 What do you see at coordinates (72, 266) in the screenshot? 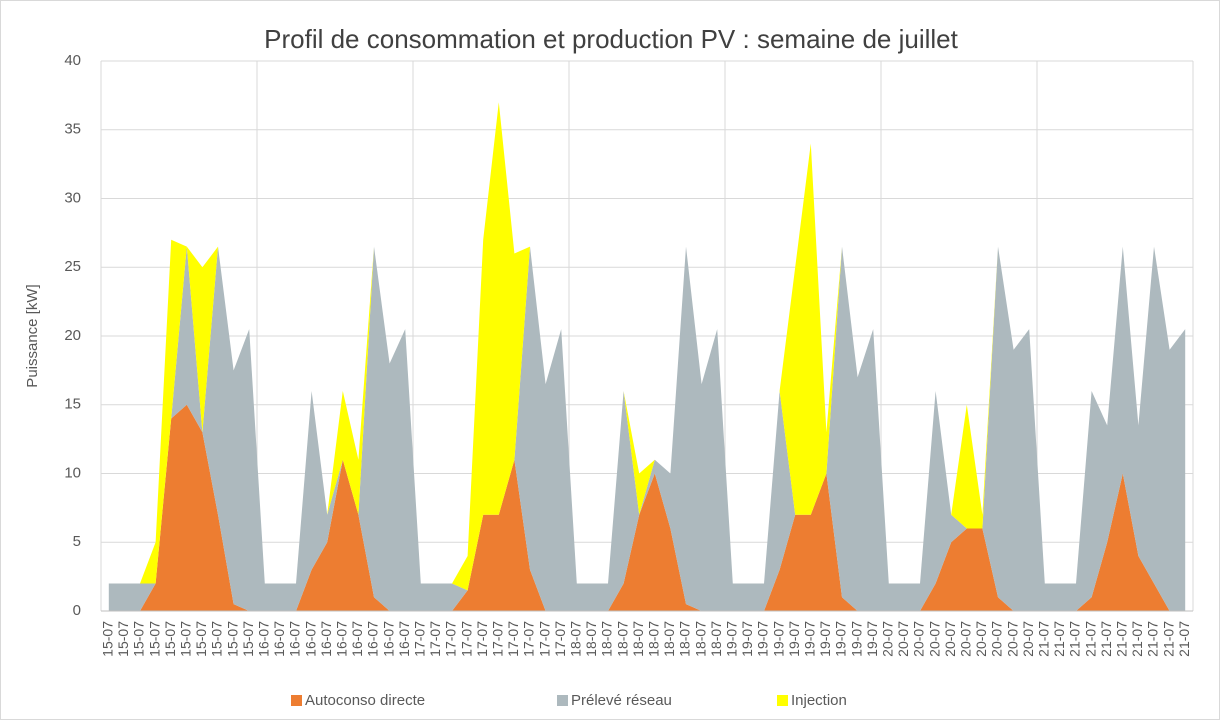
I see `y-tick-label: 25` at bounding box center [72, 266].